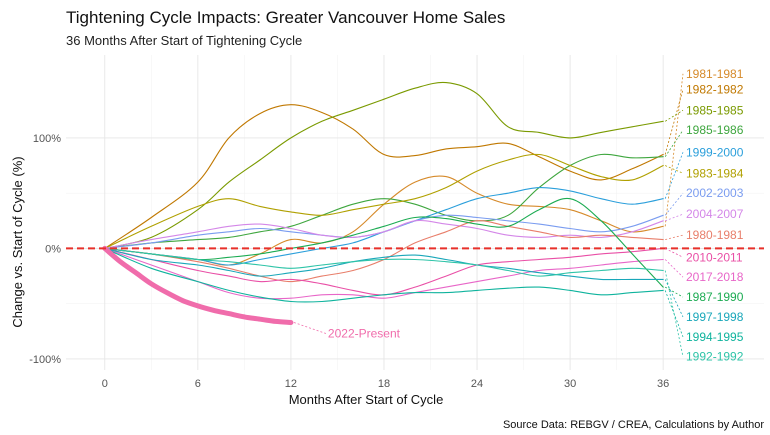 Image resolution: width=770 pixels, height=435 pixels. What do you see at coordinates (715, 130) in the screenshot?
I see `series-label: 1985-1986` at bounding box center [715, 130].